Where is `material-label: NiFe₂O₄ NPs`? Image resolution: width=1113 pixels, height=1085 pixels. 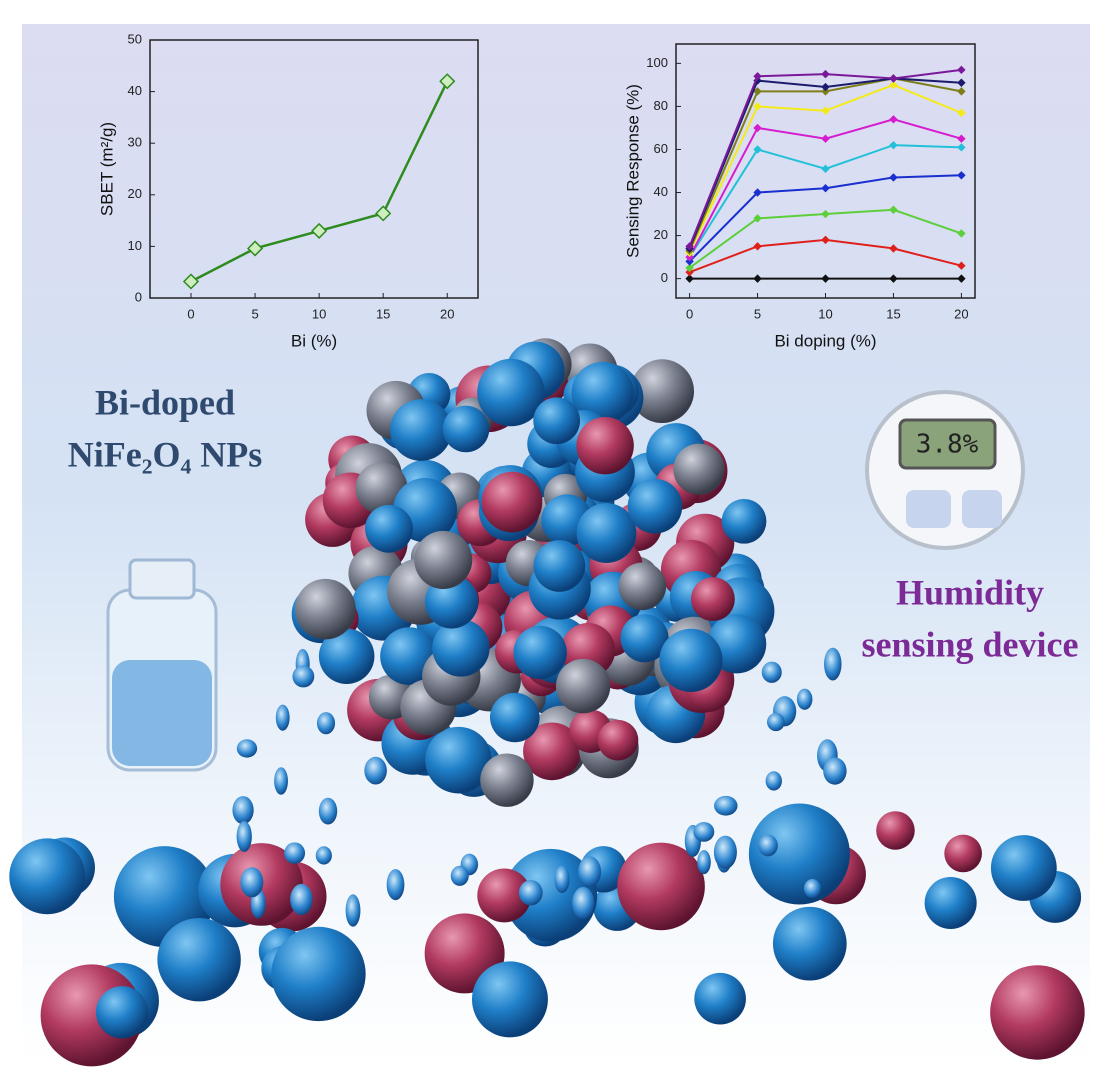
material-label: NiFe₂O₄ NPs is located at coordinates (165, 454).